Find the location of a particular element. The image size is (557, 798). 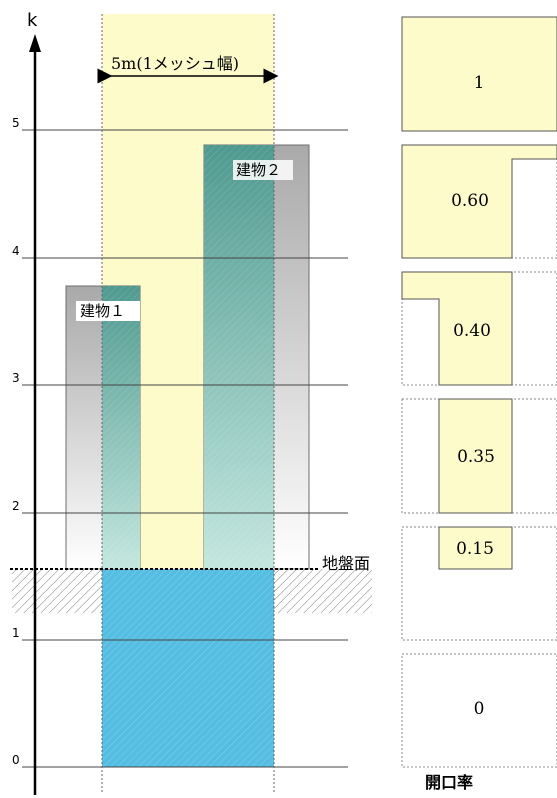

ratio-layer-2: 0.35 is located at coordinates (479, 456).